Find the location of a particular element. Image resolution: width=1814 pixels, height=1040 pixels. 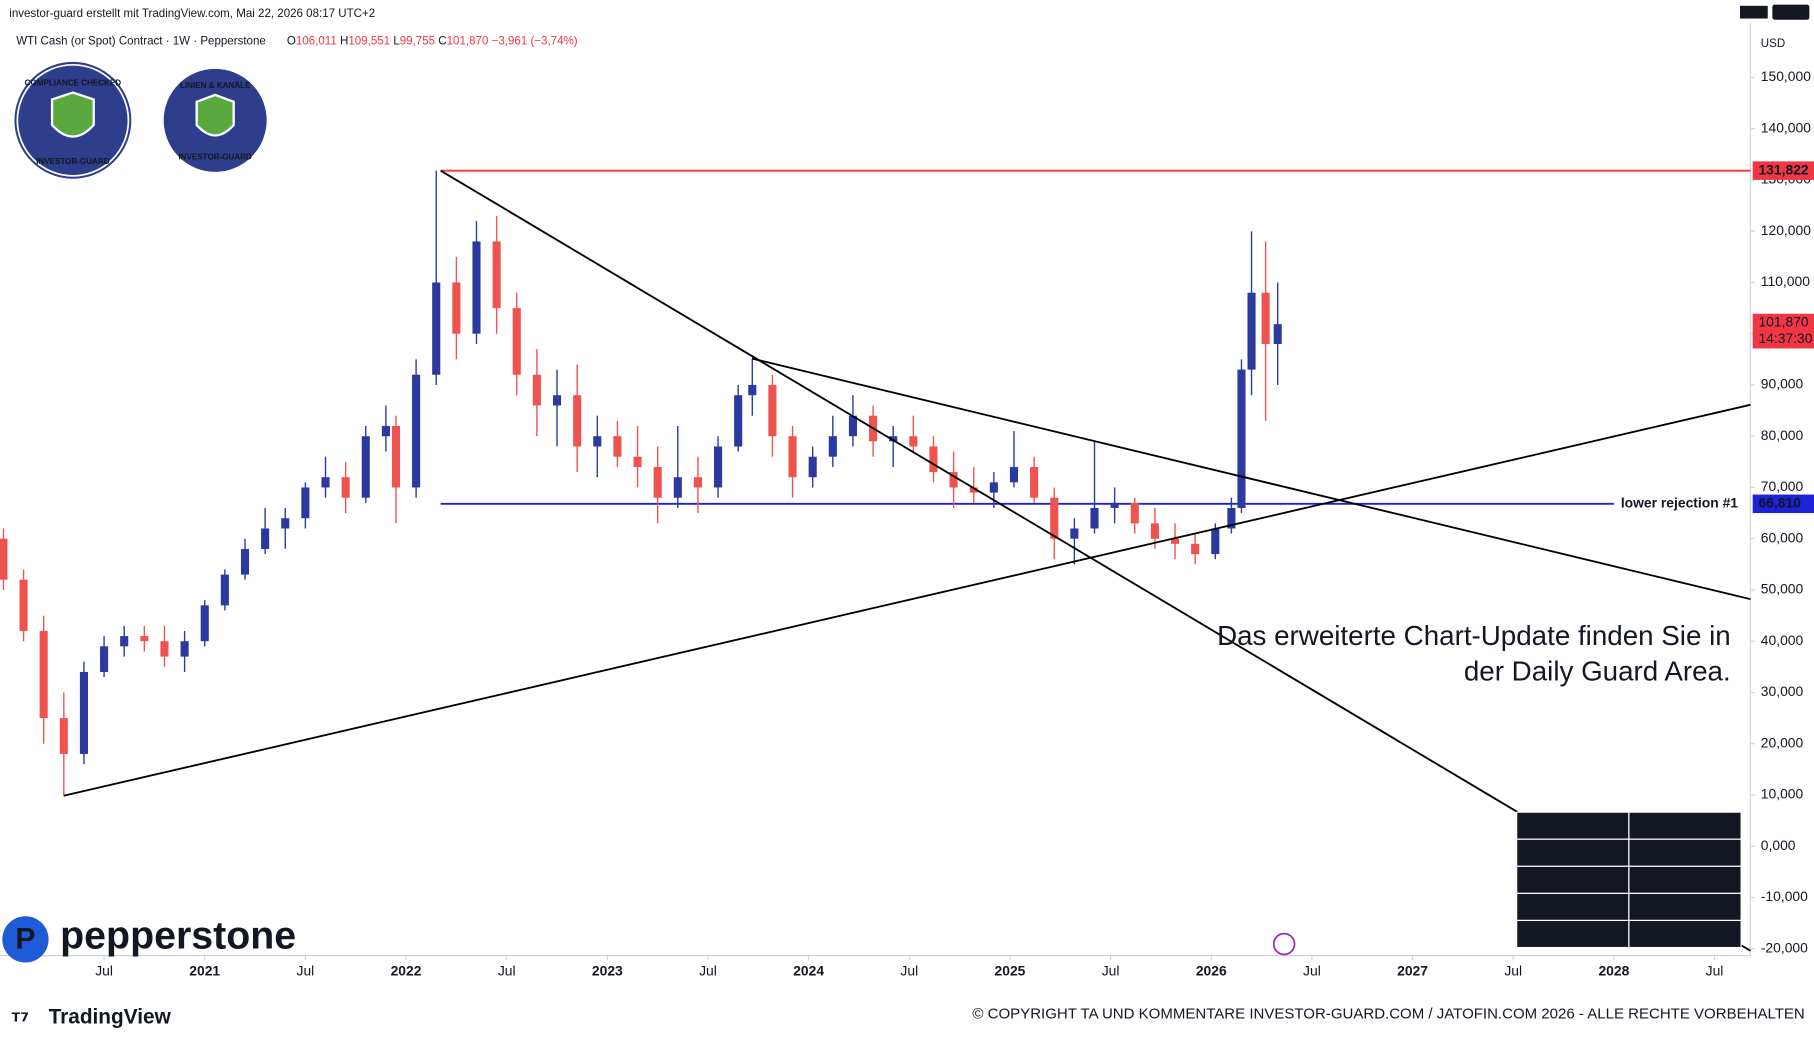

badge-text: COMPLIANCE CHECKED is located at coordinates (73, 82).